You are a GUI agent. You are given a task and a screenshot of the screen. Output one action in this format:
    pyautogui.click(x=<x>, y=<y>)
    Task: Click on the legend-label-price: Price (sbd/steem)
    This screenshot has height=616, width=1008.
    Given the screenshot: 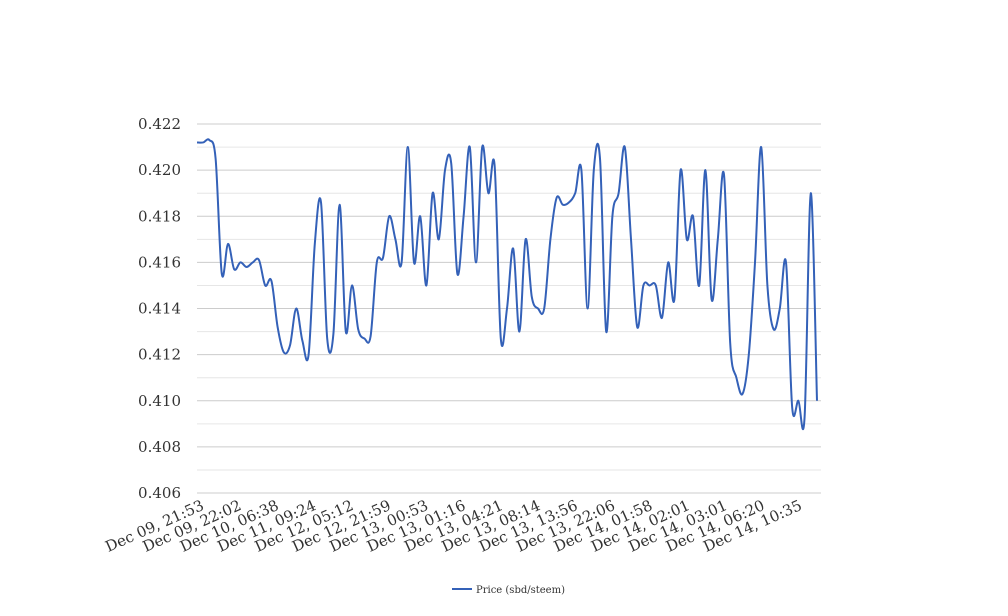 What is the action you would take?
    pyautogui.click(x=520, y=590)
    